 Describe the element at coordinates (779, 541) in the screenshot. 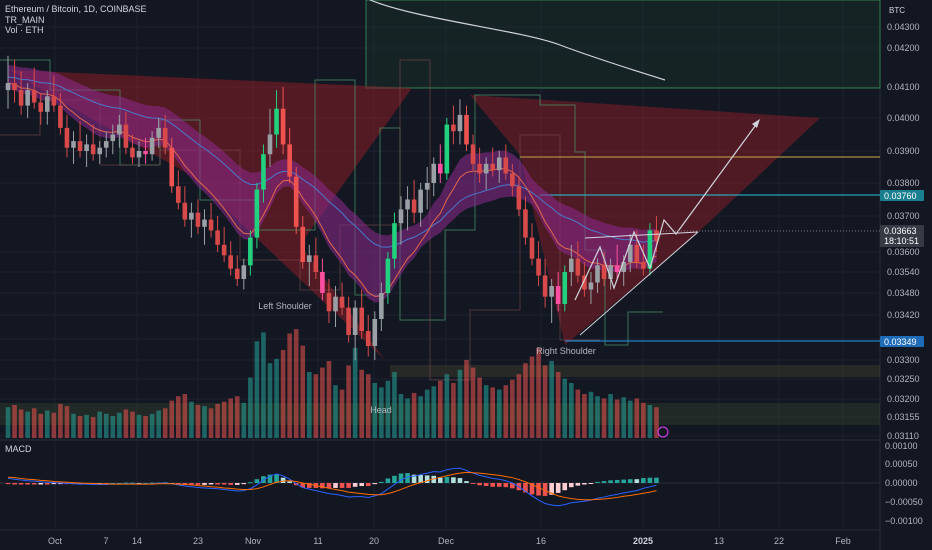

I see `time-tick-label: 22` at that location.